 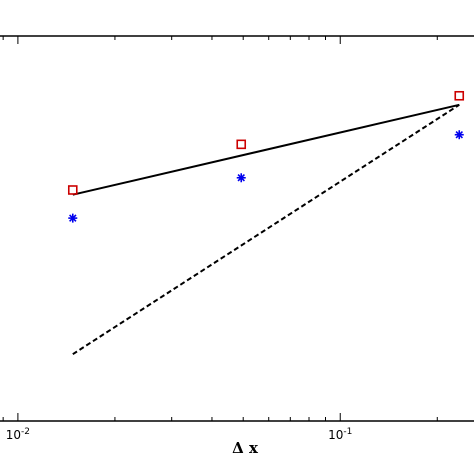 I want to click on x-axis-label: Δ x, so click(x=245, y=448).